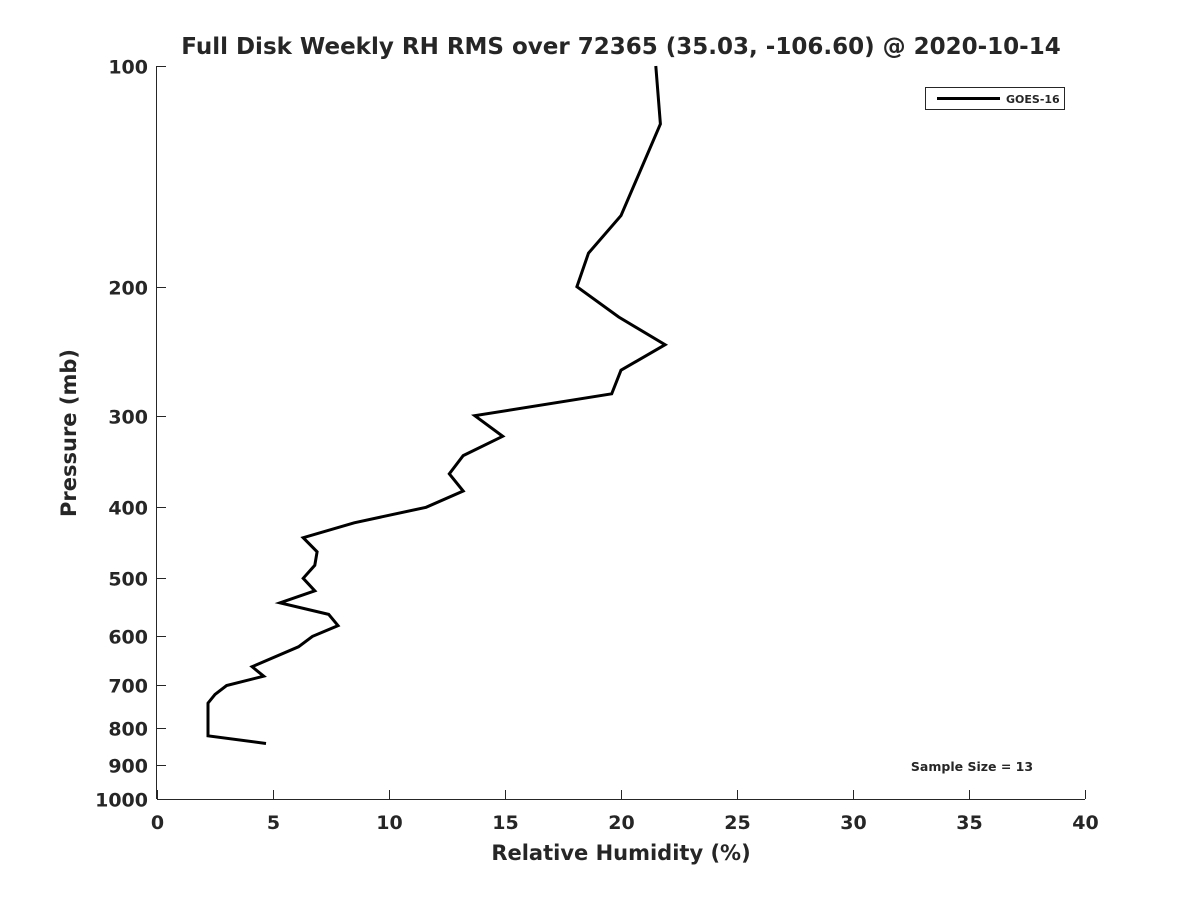  Describe the element at coordinates (273, 823) in the screenshot. I see `x-tick-label: 5` at that location.